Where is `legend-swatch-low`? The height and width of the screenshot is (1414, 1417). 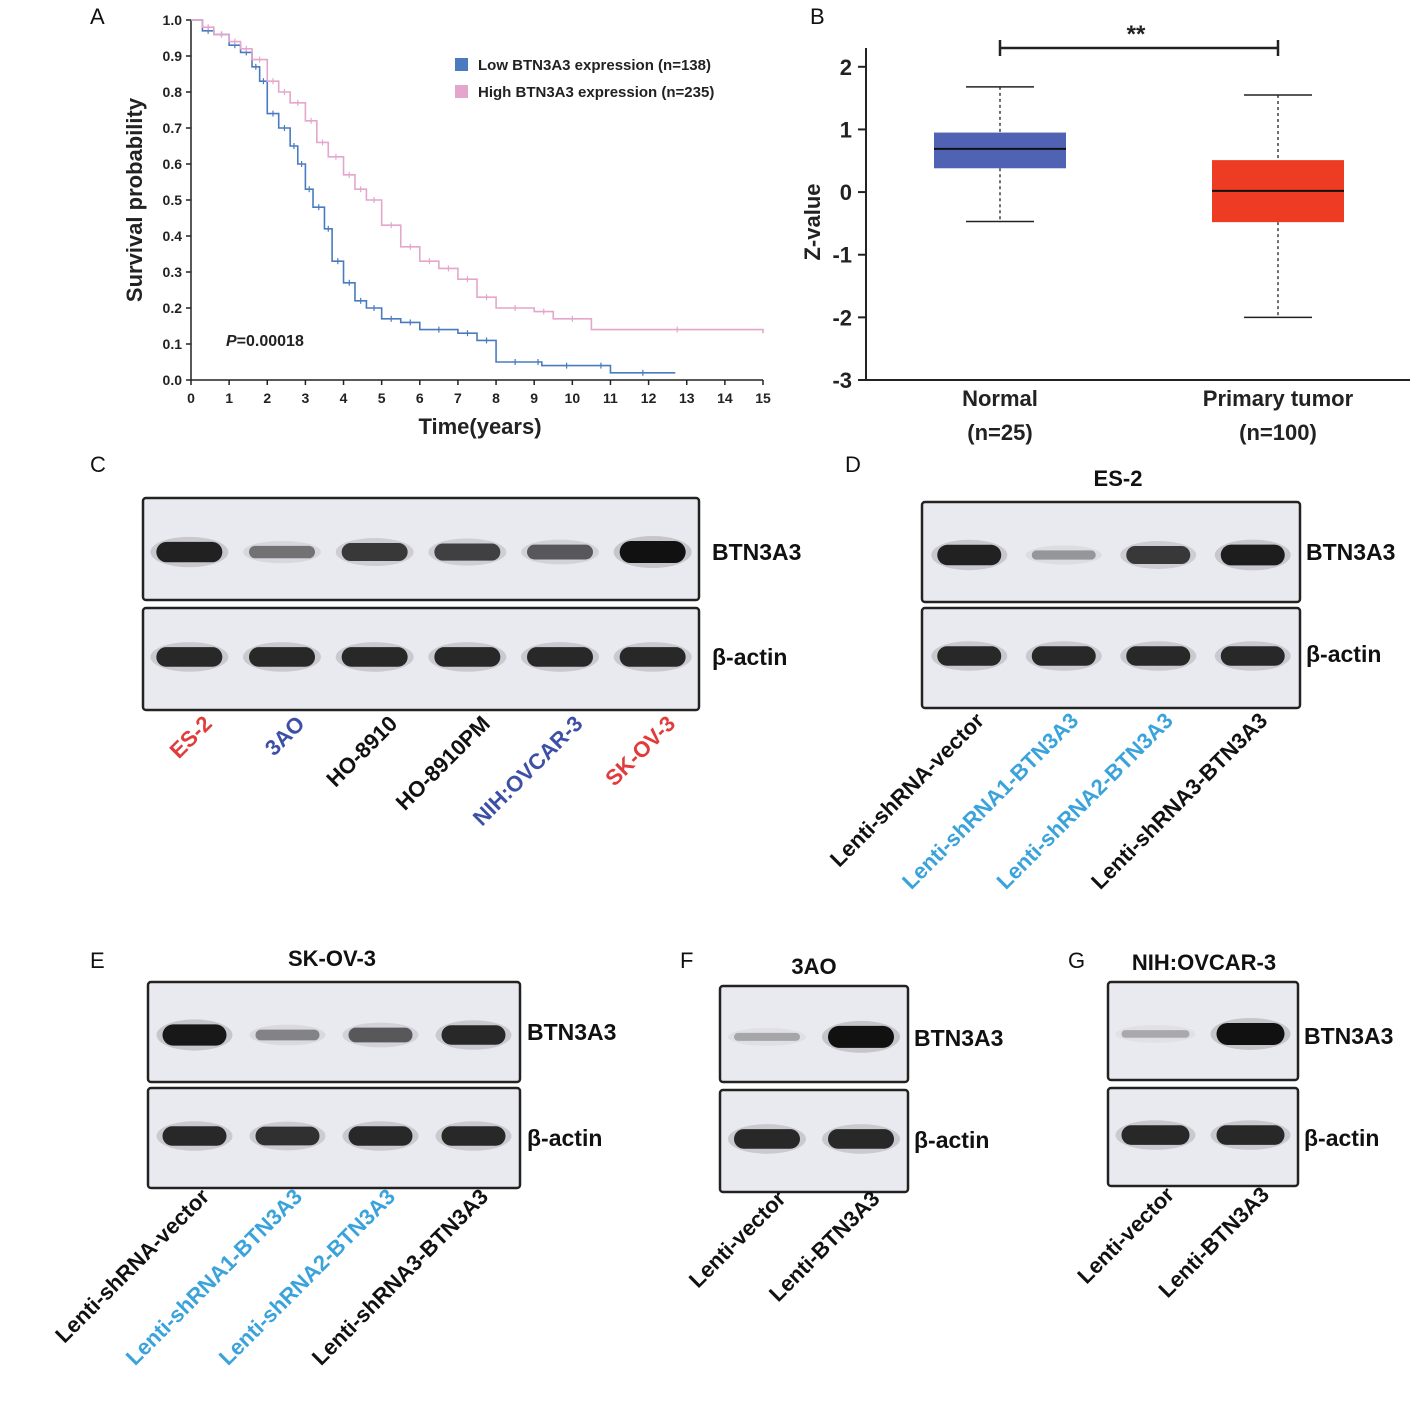 legend-swatch-low is located at coordinates (461, 64).